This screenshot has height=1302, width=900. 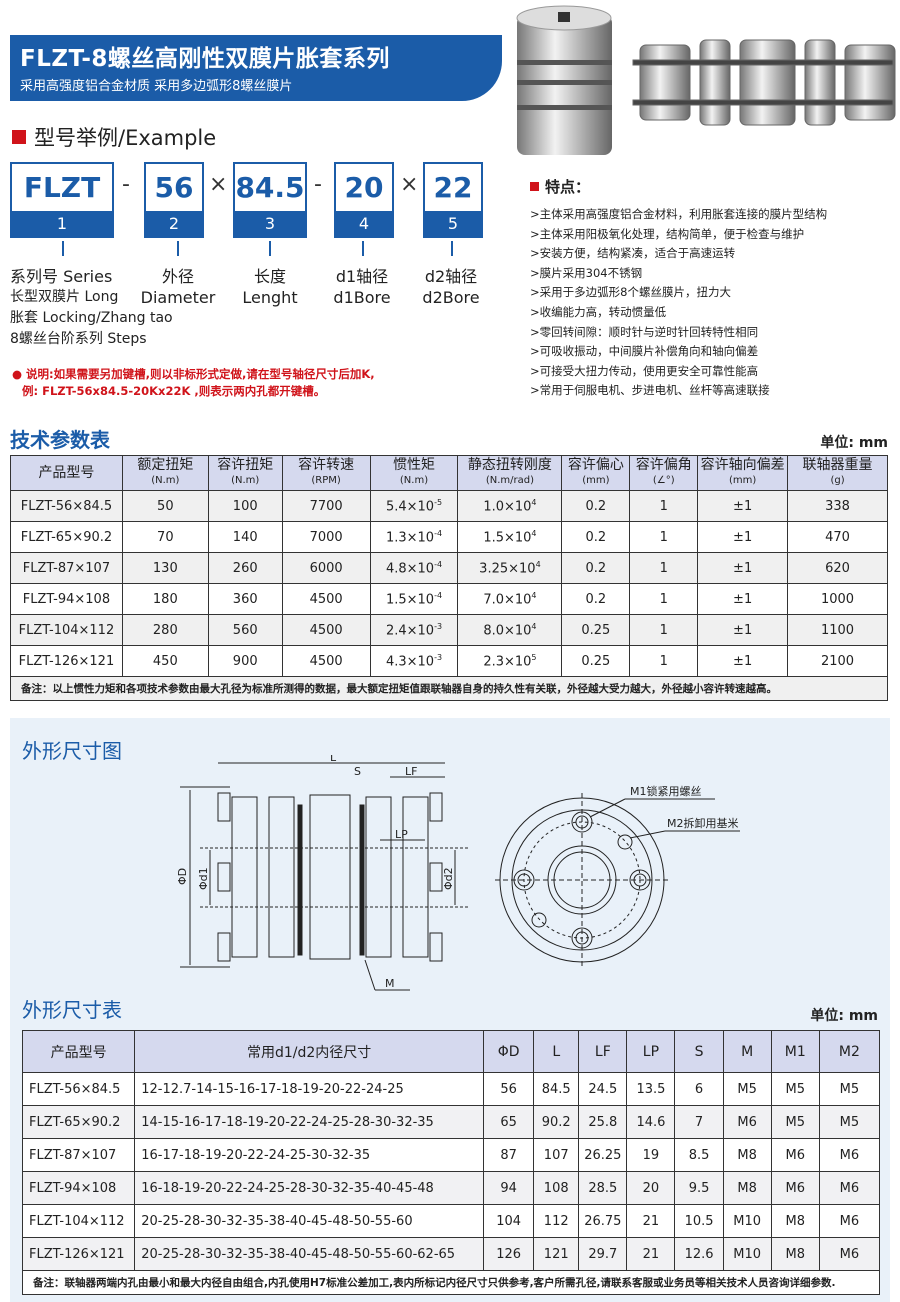 What do you see at coordinates (747, 1254) in the screenshot?
I see `table-cell: M10` at bounding box center [747, 1254].